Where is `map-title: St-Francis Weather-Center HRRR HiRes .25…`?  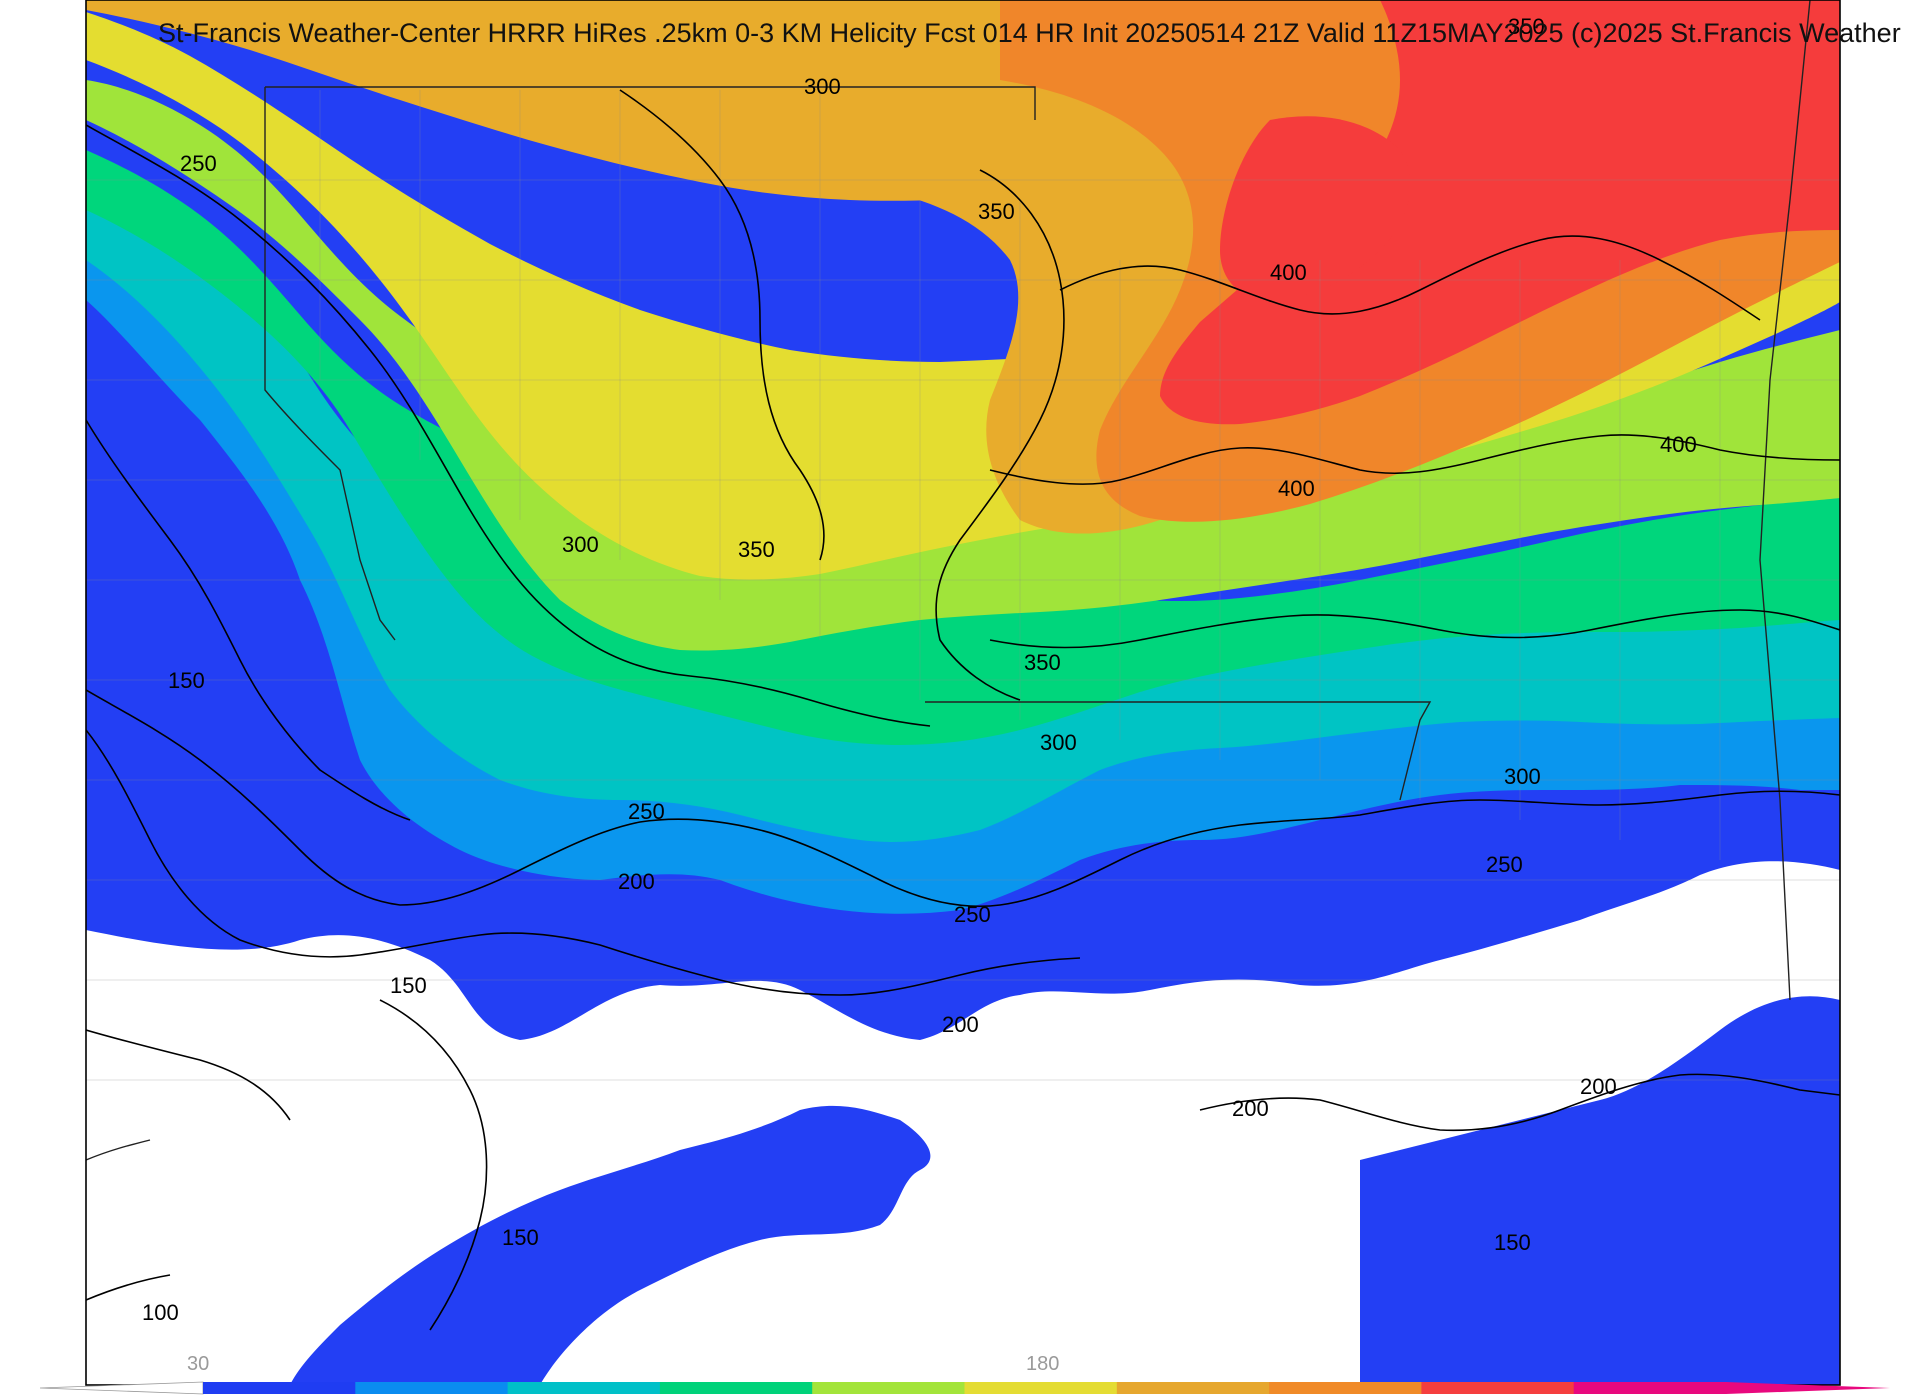 map-title: St-Francis Weather-Center HRRR HiRes .25… is located at coordinates (1029, 33).